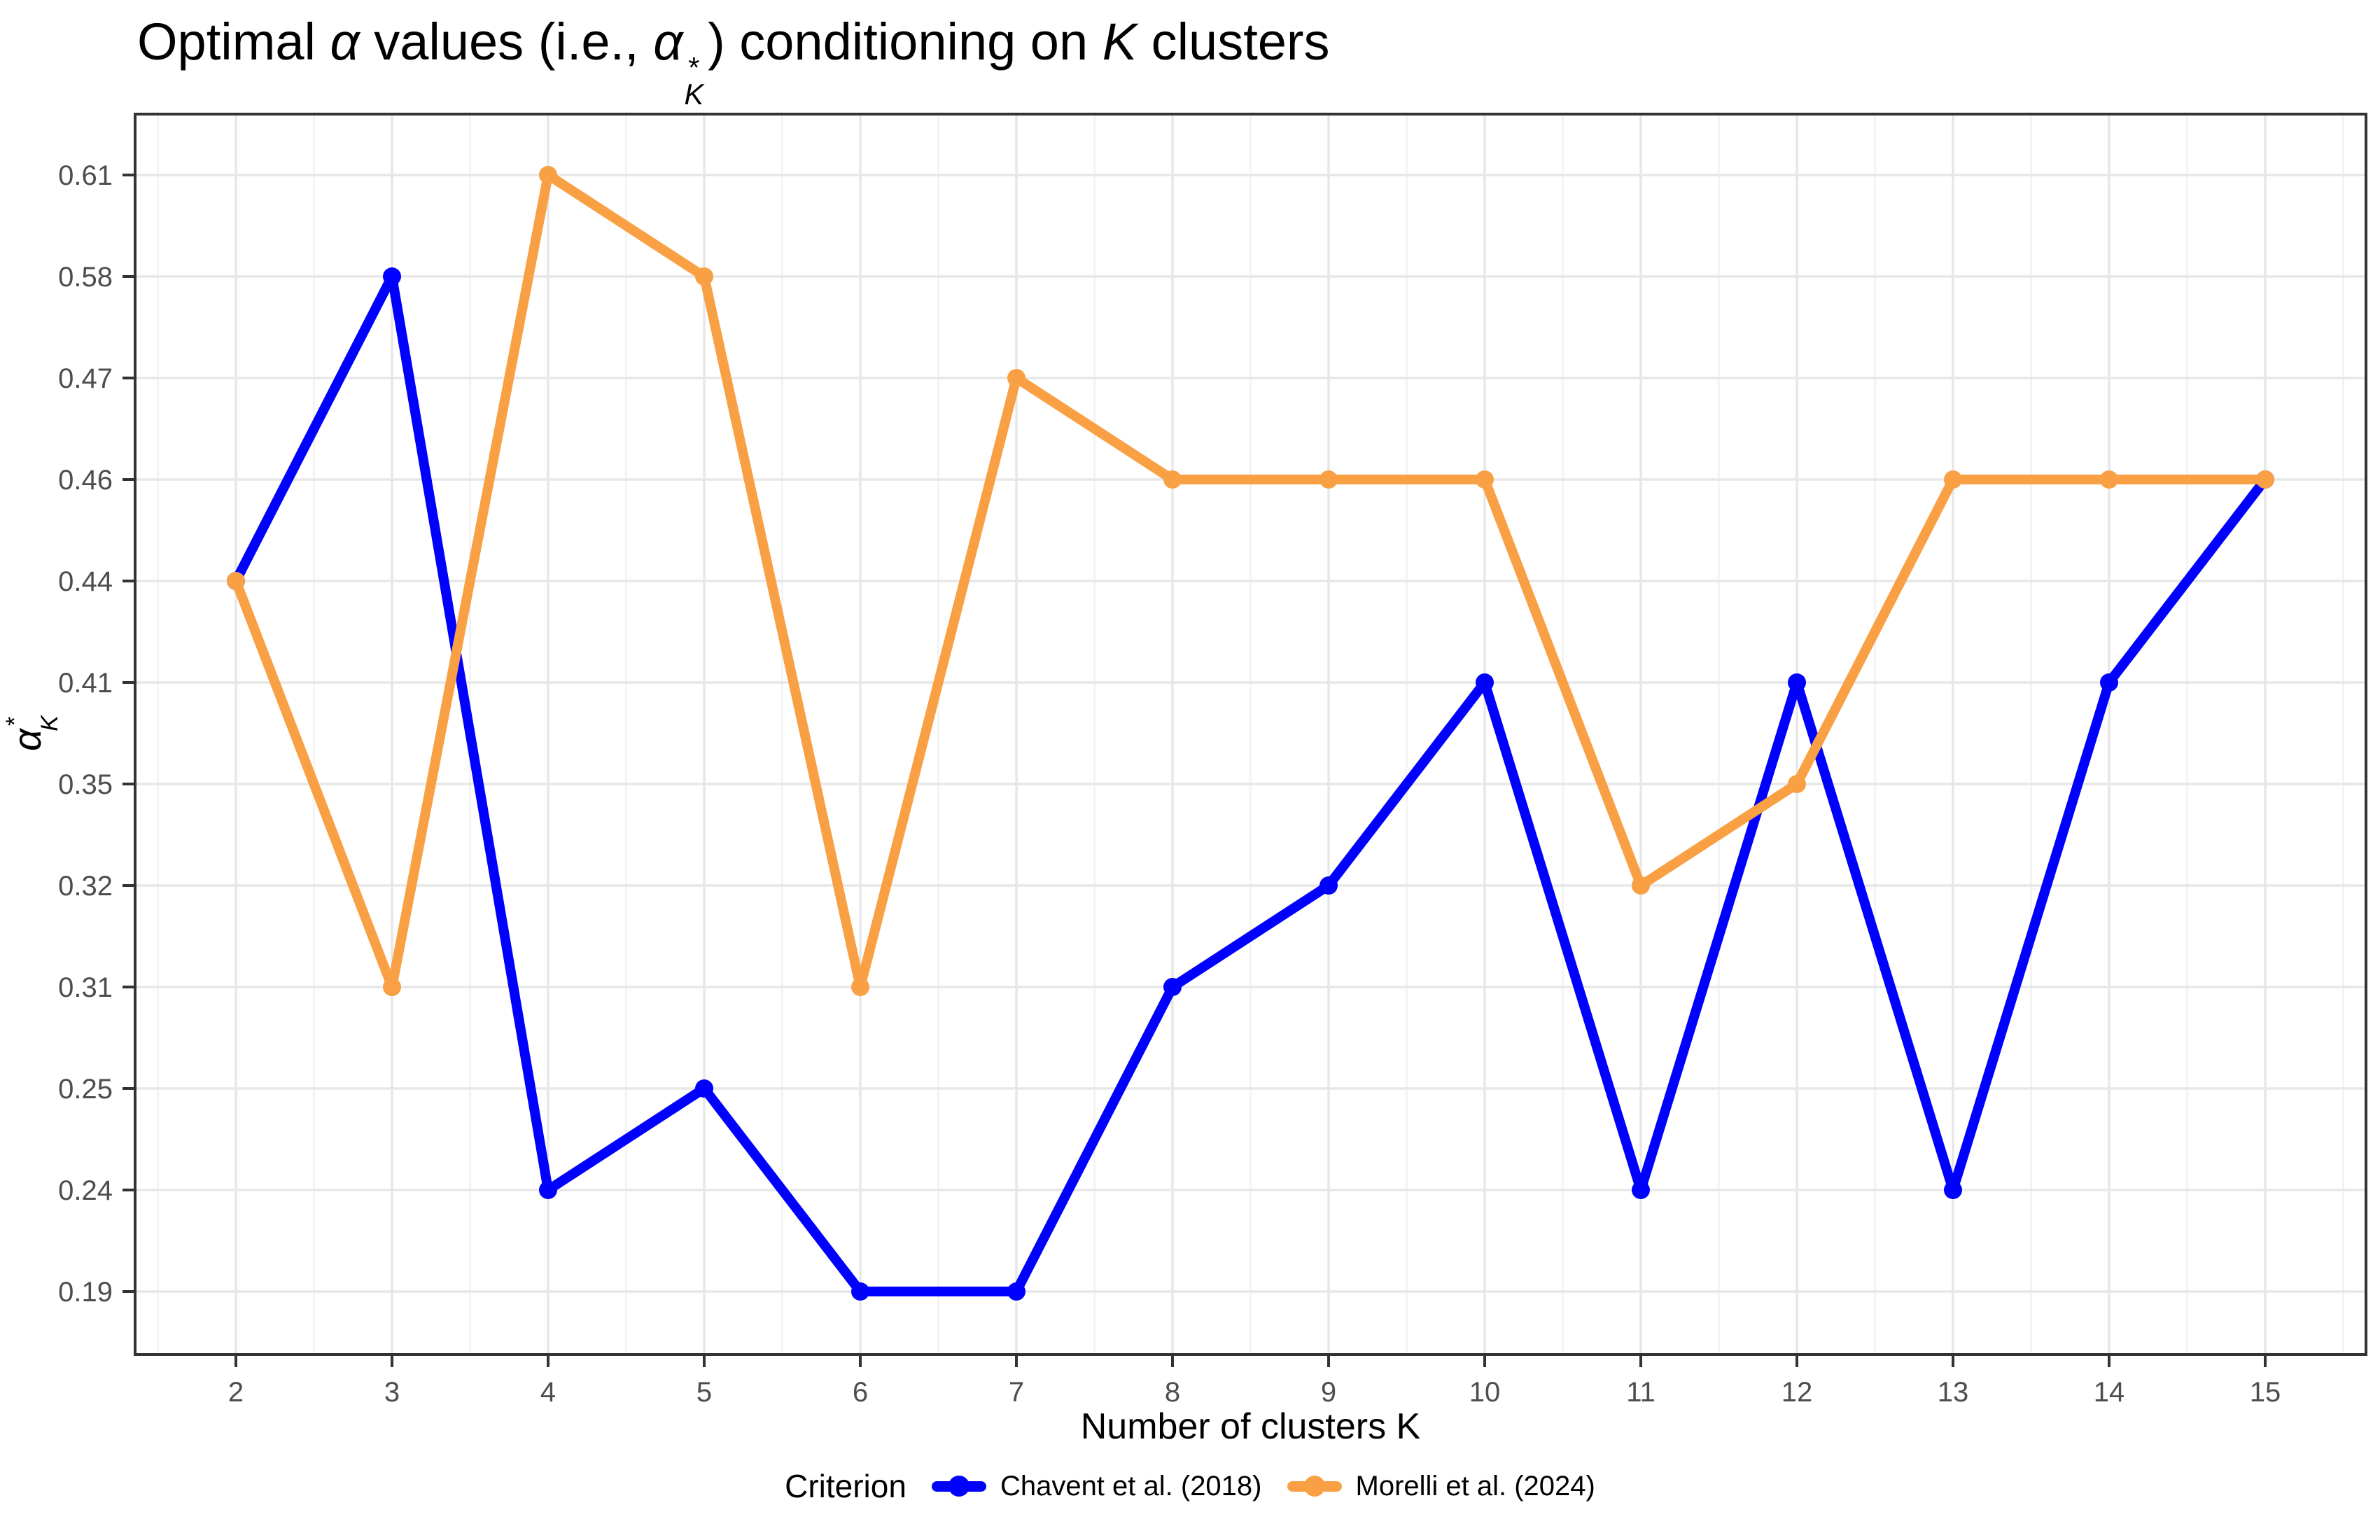 This screenshot has width=2380, height=1540. I want to click on y-tick-label: 0.58, so click(85, 277).